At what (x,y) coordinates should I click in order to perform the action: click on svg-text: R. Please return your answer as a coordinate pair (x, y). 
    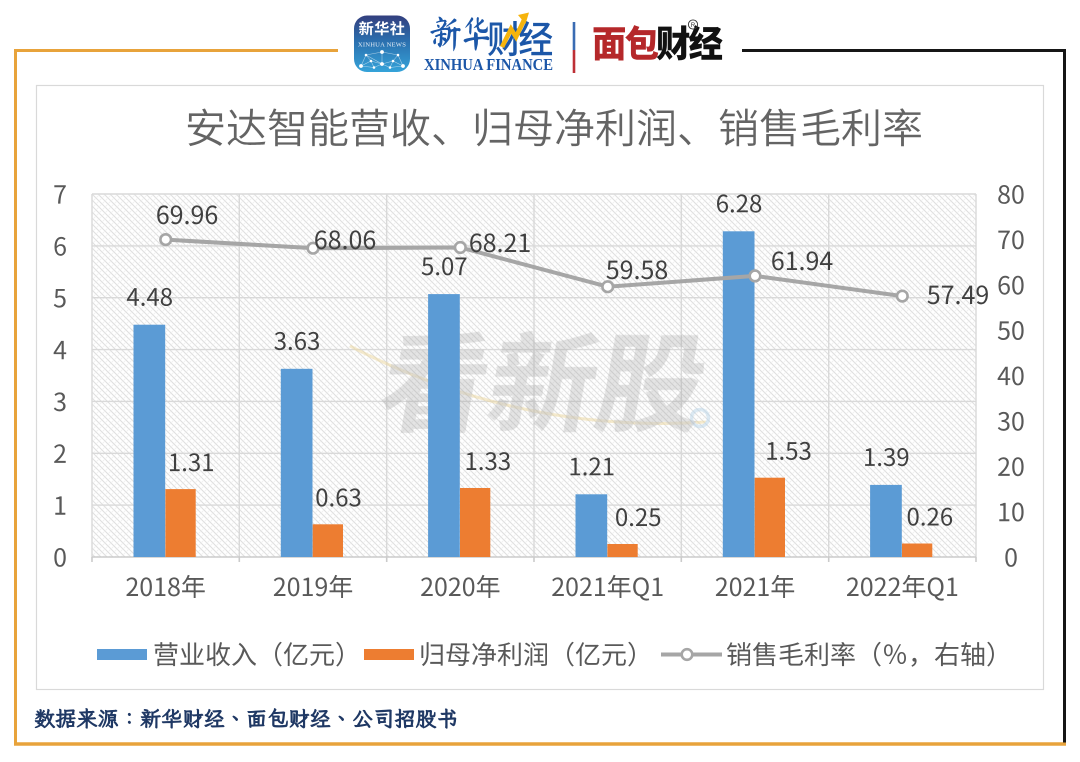
    Looking at the image, I should click on (693, 25).